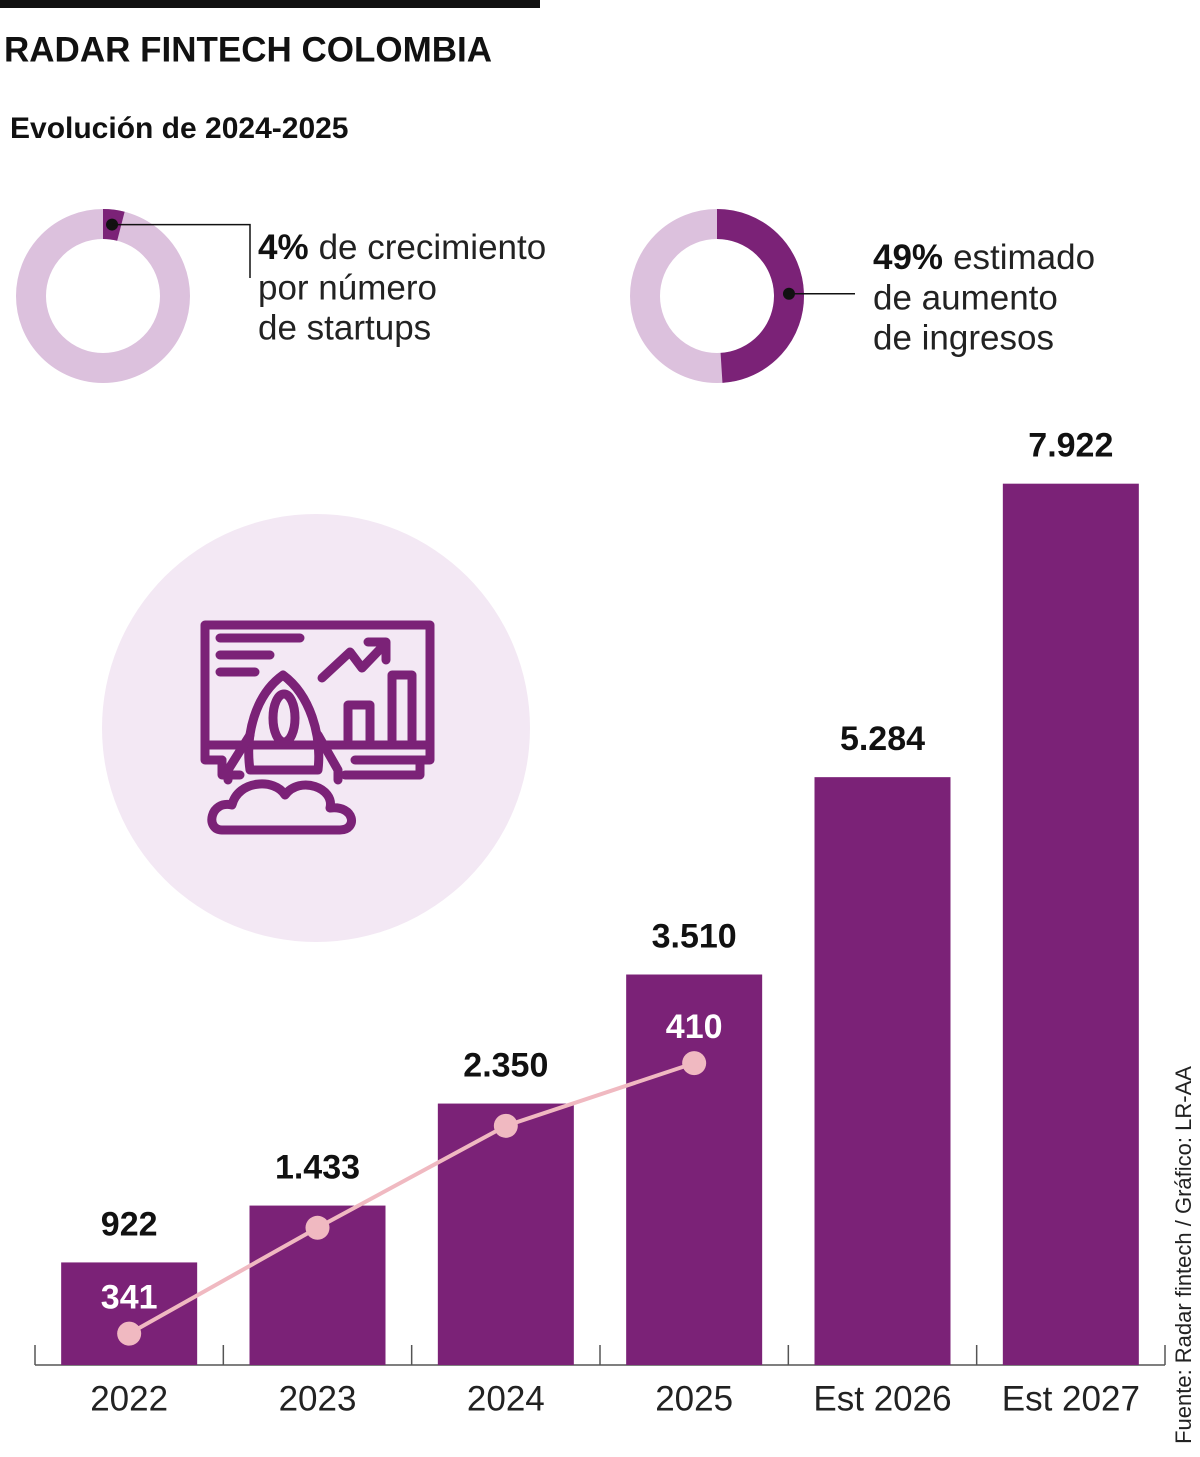 The image size is (1200, 1457). Describe the element at coordinates (760, 296) in the screenshot. I see `donut-segment` at that location.